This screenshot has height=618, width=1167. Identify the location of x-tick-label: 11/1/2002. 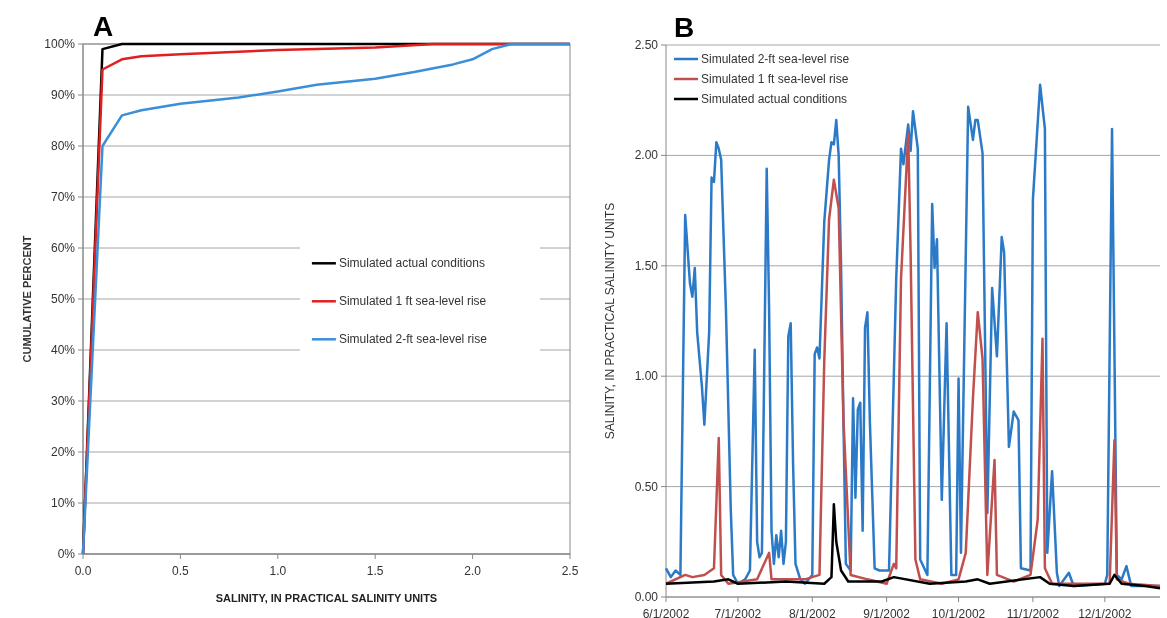
(1033, 612).